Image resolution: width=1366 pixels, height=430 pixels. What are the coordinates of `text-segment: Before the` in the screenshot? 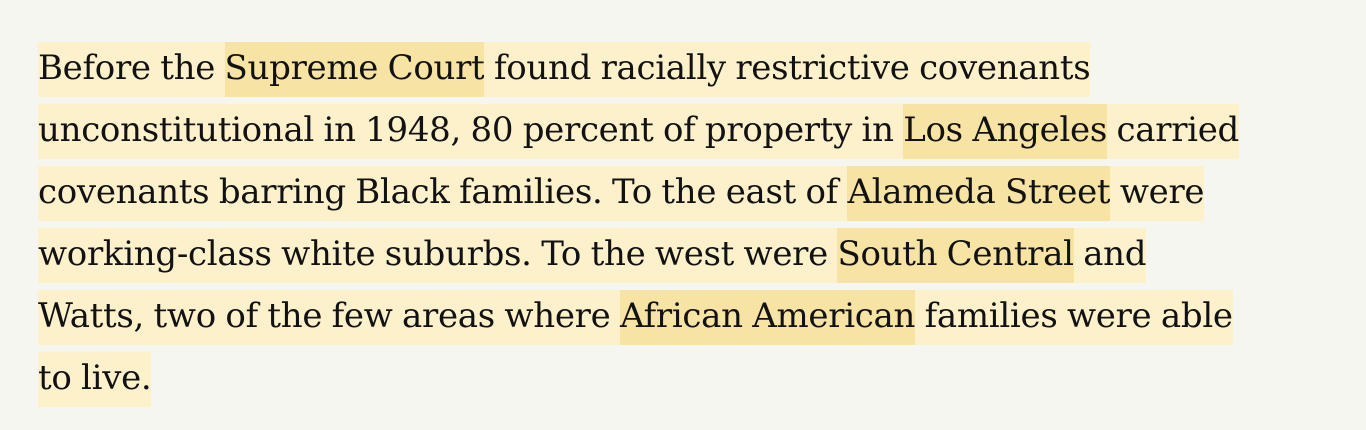 It's located at (131, 69).